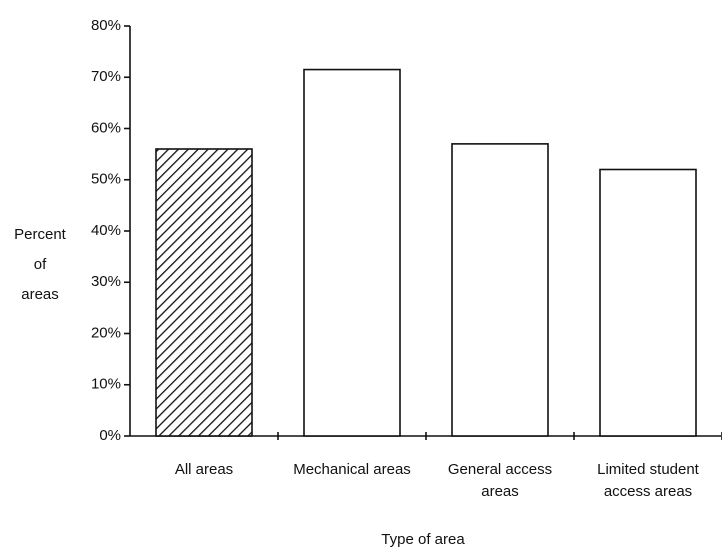  Describe the element at coordinates (40, 234) in the screenshot. I see `y-axis-label: Percent` at that location.